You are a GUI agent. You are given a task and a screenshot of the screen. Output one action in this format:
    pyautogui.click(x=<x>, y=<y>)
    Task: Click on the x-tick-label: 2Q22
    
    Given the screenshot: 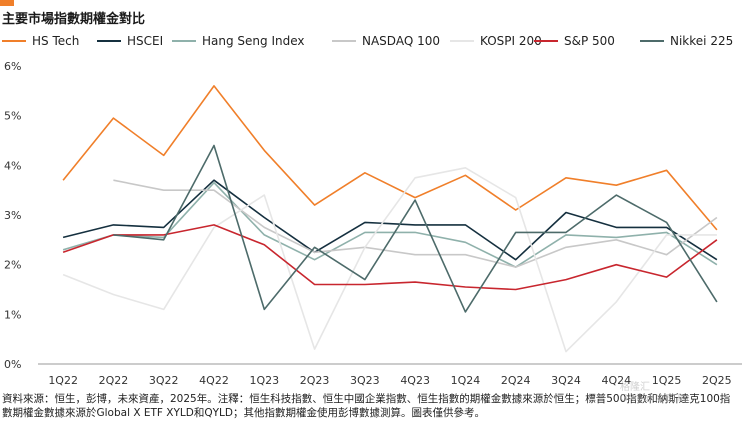 What is the action you would take?
    pyautogui.click(x=114, y=380)
    